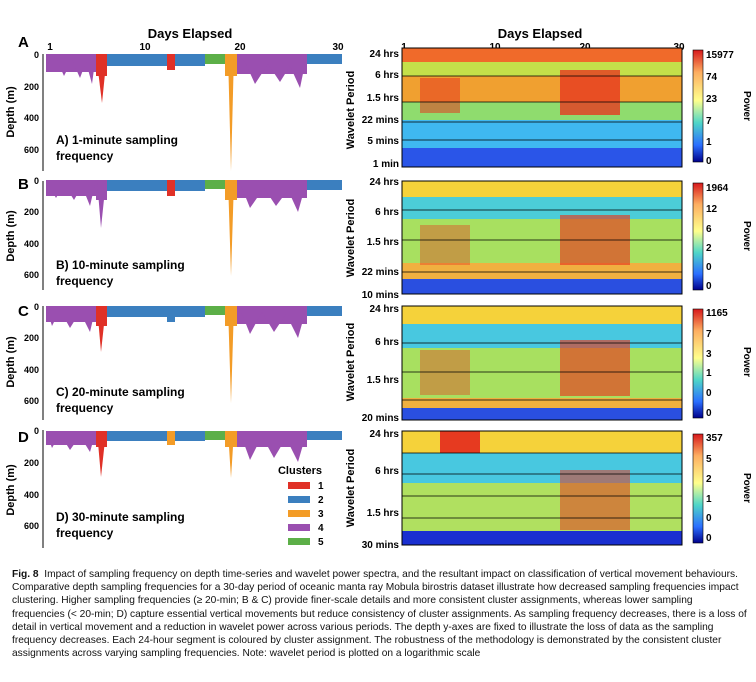 The width and height of the screenshot is (756, 682). What do you see at coordinates (383, 141) in the screenshot?
I see `period-label: 5 mins` at bounding box center [383, 141].